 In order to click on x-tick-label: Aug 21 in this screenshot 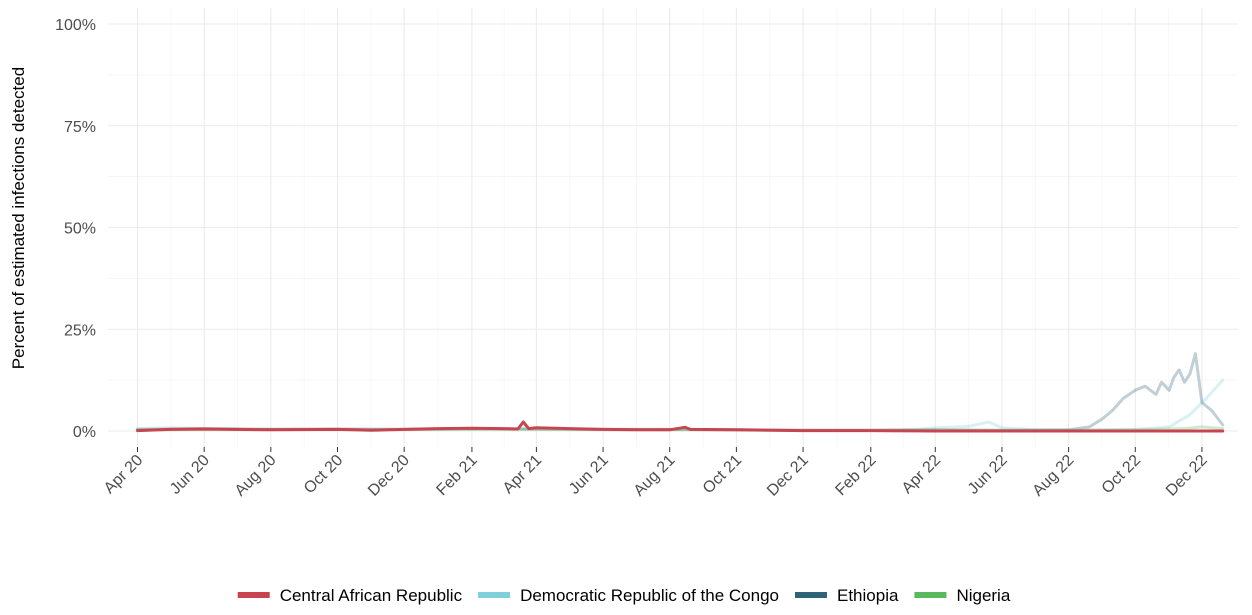, I will do `click(655, 476)`.